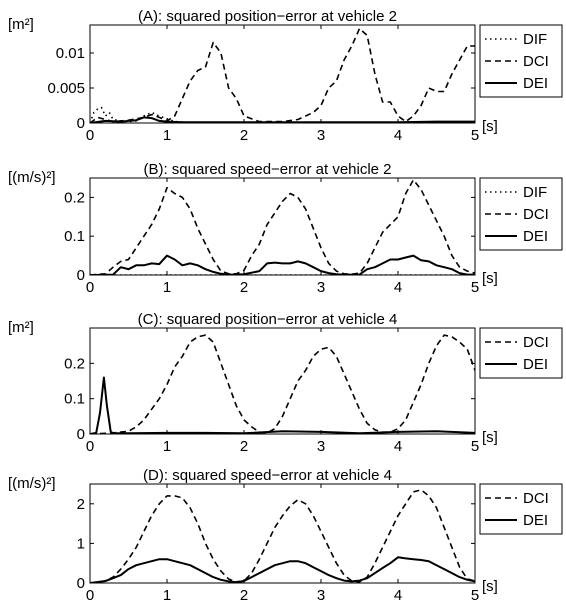 The image size is (566, 610). What do you see at coordinates (66, 88) in the screenshot?
I see `y-tick-label: 0.005` at bounding box center [66, 88].